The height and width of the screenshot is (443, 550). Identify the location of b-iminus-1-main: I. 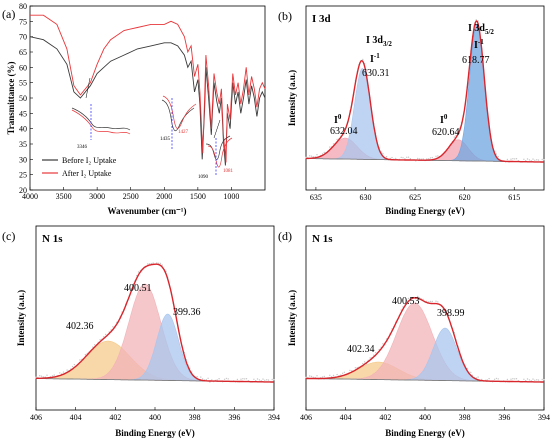
(372, 59).